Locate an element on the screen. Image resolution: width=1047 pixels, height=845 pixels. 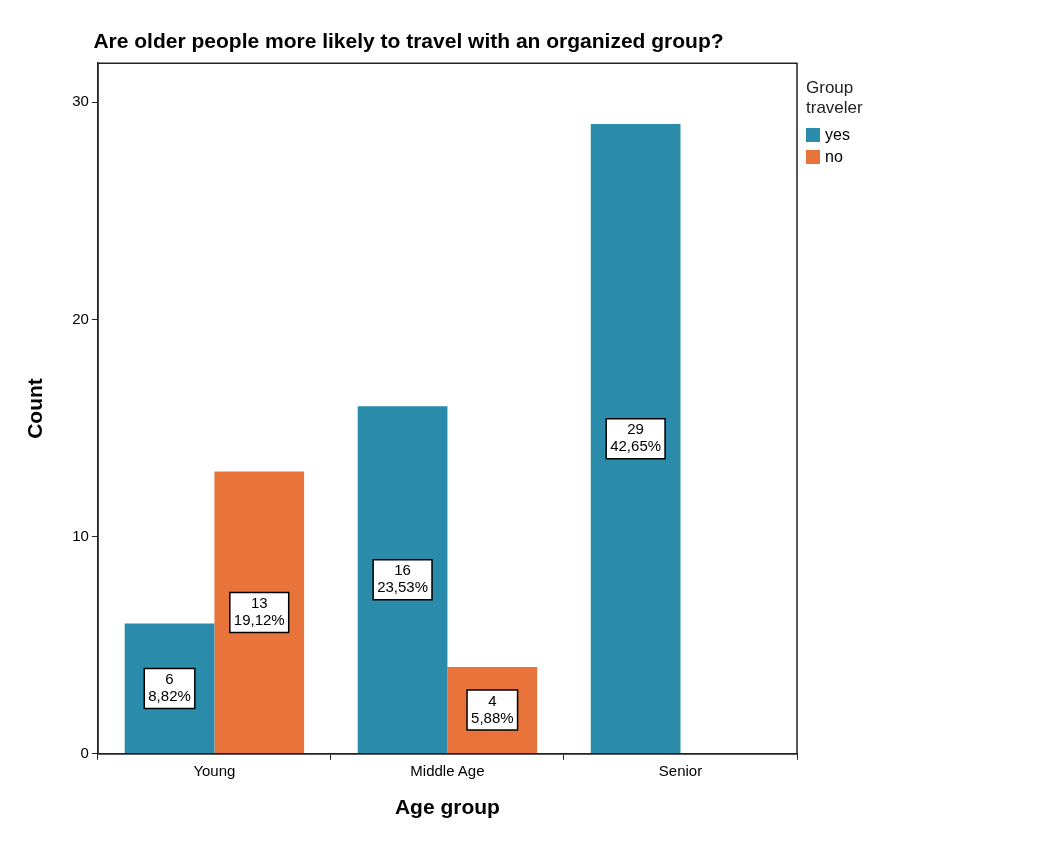
x-tick-label: Young is located at coordinates (214, 770).